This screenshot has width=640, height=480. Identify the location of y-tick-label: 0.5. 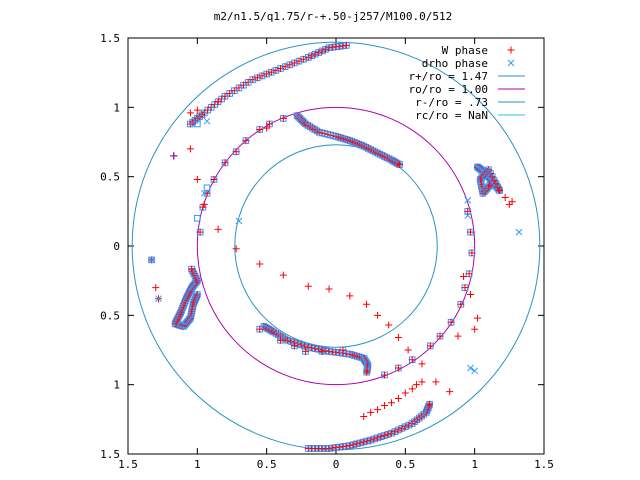
(110, 177).